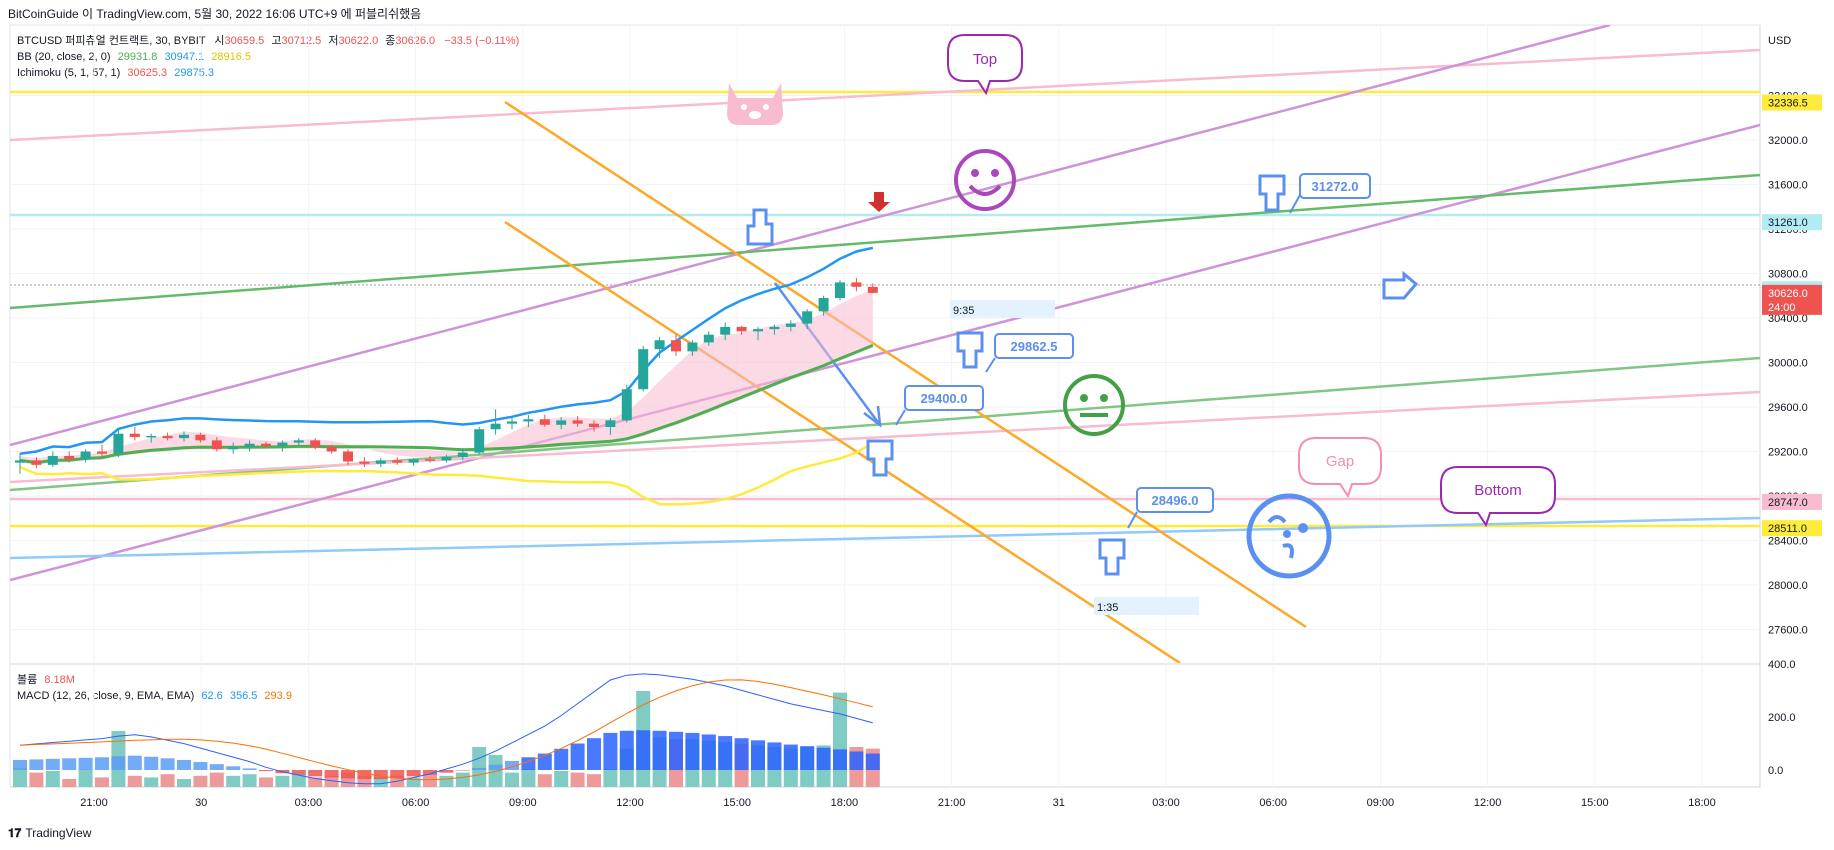  I want to click on down-arrow-marker-icon, so click(879, 202).